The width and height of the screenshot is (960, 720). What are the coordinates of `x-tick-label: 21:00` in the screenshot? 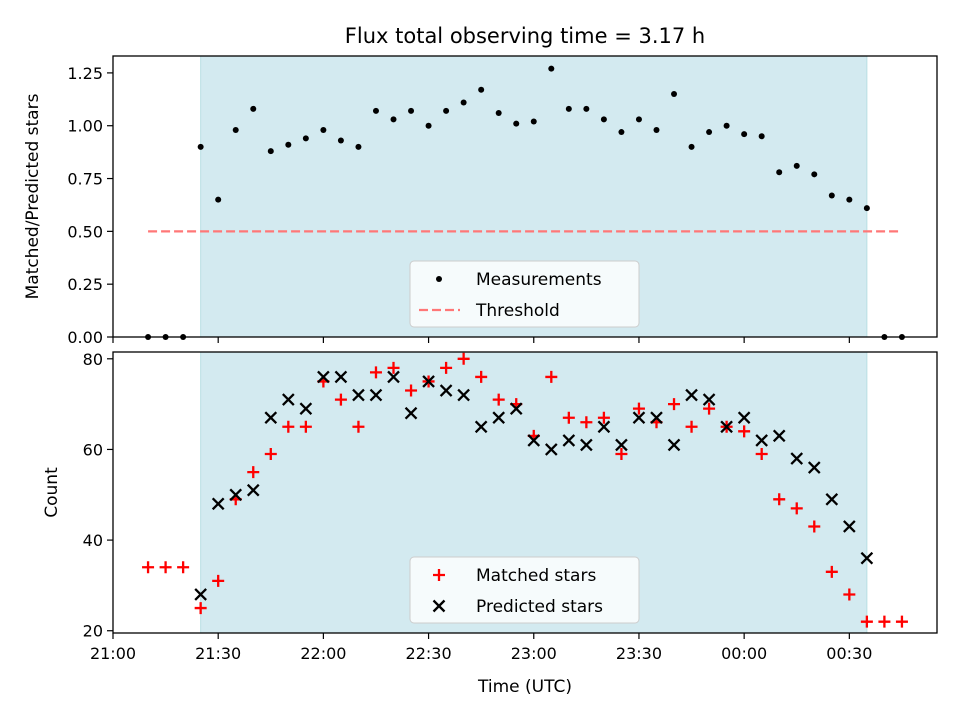 It's located at (113, 653).